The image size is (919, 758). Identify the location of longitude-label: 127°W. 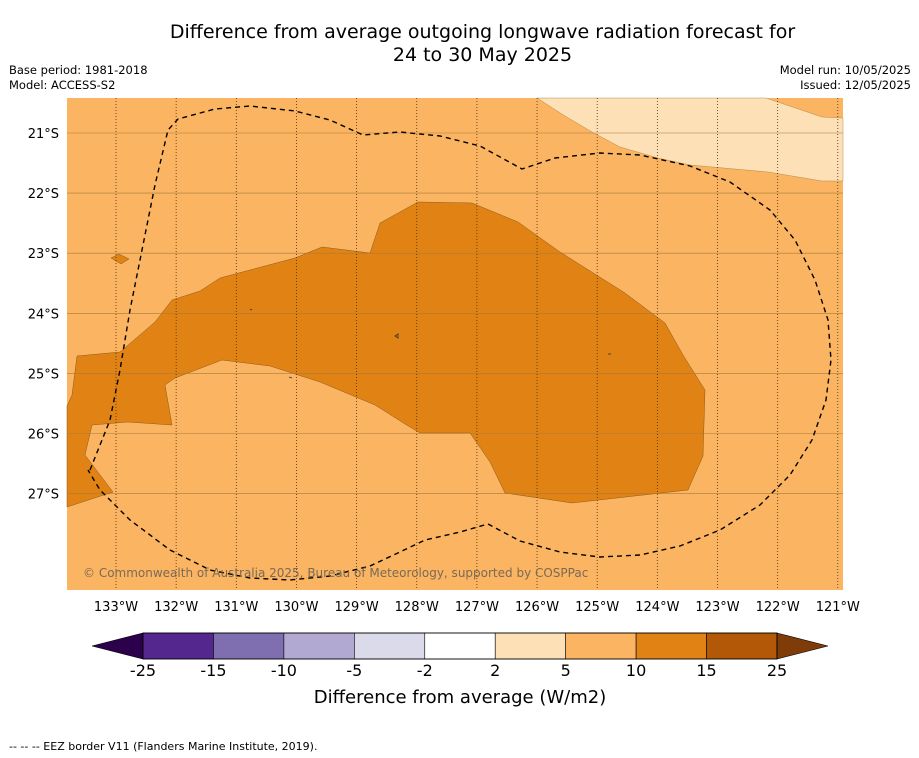
(477, 607).